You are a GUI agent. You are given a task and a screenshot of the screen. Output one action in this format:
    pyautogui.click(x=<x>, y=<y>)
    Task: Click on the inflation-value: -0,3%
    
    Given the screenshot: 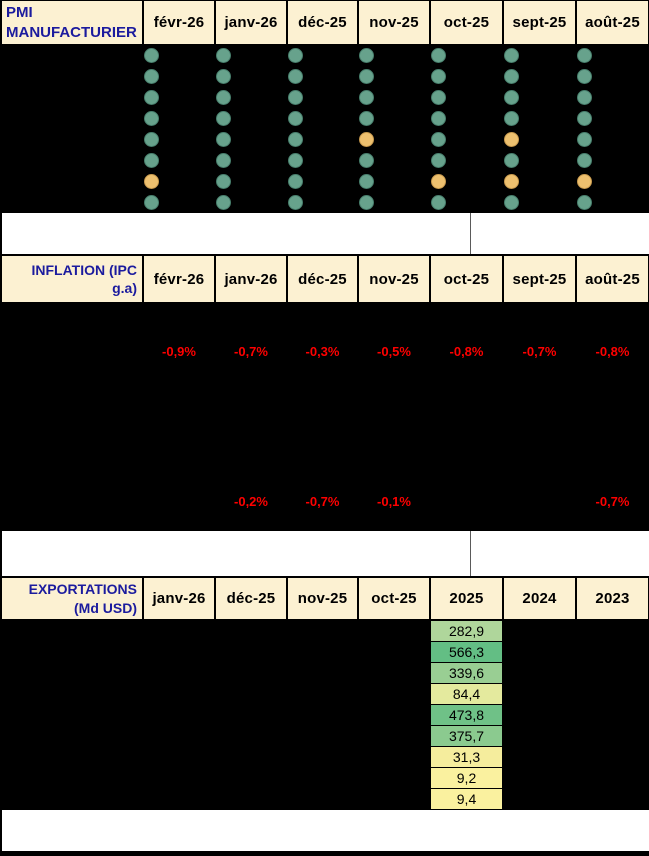 What is the action you would take?
    pyautogui.click(x=322, y=351)
    